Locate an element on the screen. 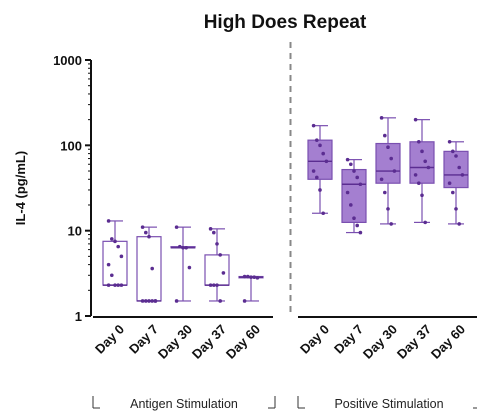  x-tick-label: Day 0 is located at coordinates (109, 339).